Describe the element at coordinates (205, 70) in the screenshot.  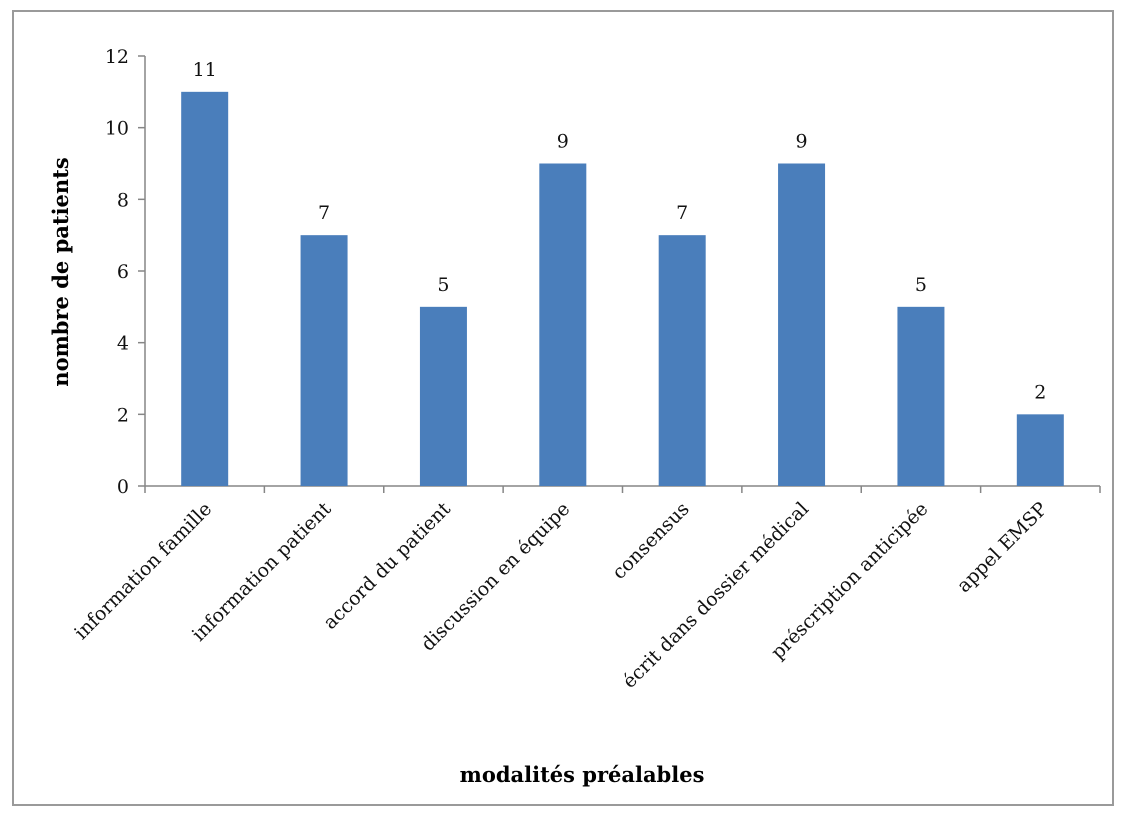
I see `data-label: 11` at that location.